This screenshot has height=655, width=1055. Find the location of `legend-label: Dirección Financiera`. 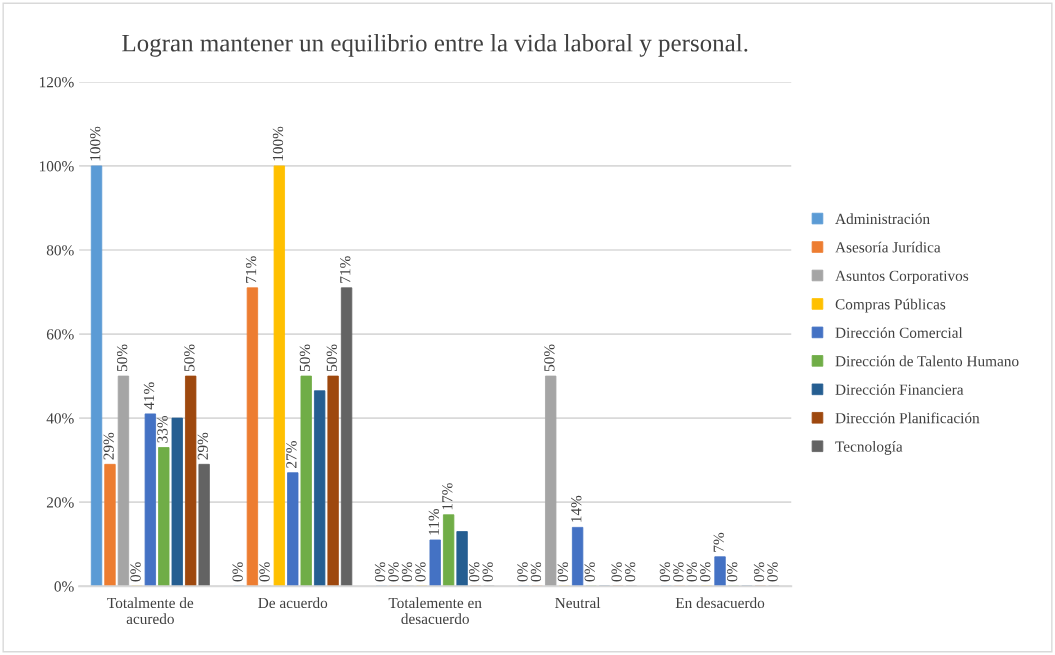

legend-label: Dirección Financiera is located at coordinates (899, 389).